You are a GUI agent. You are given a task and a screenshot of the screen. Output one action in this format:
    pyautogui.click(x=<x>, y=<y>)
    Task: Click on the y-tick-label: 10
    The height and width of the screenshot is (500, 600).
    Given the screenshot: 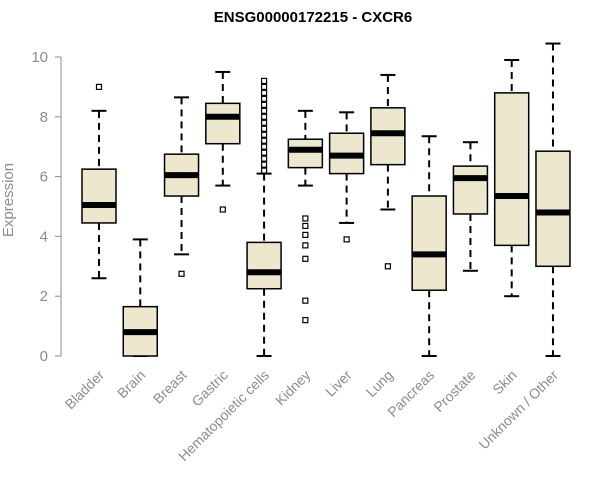 What is the action you would take?
    pyautogui.click(x=39, y=57)
    